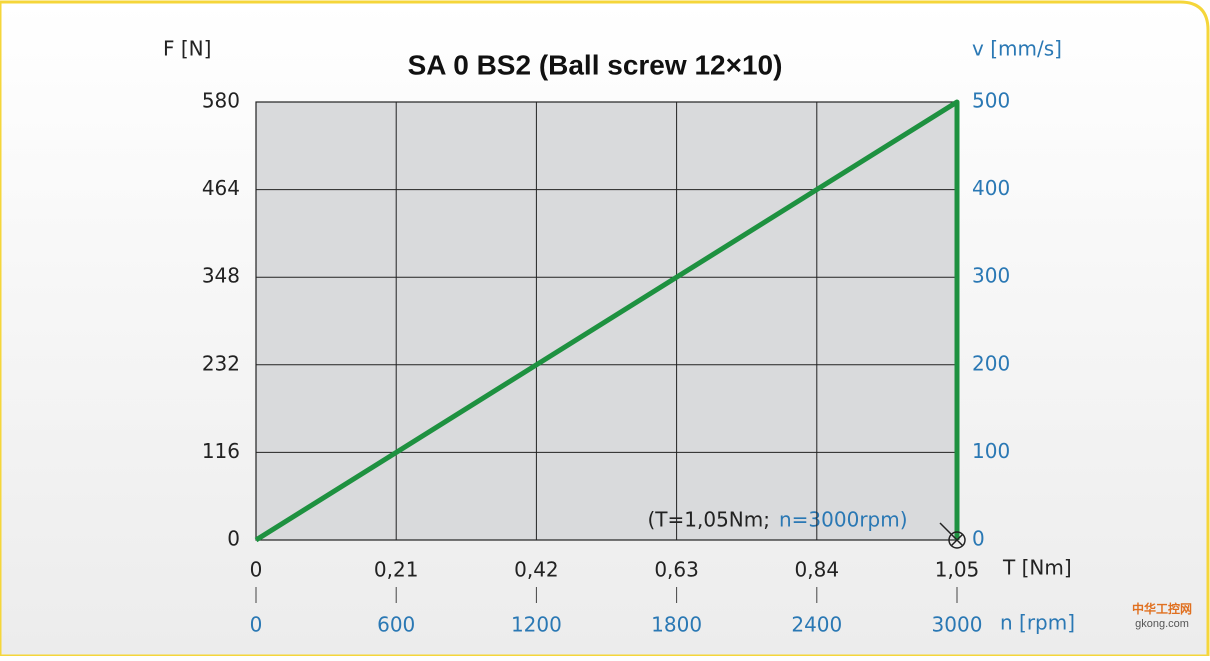 Image resolution: width=1210 pixels, height=661 pixels. Describe the element at coordinates (945, 528) in the screenshot. I see `annotation-leader` at that location.